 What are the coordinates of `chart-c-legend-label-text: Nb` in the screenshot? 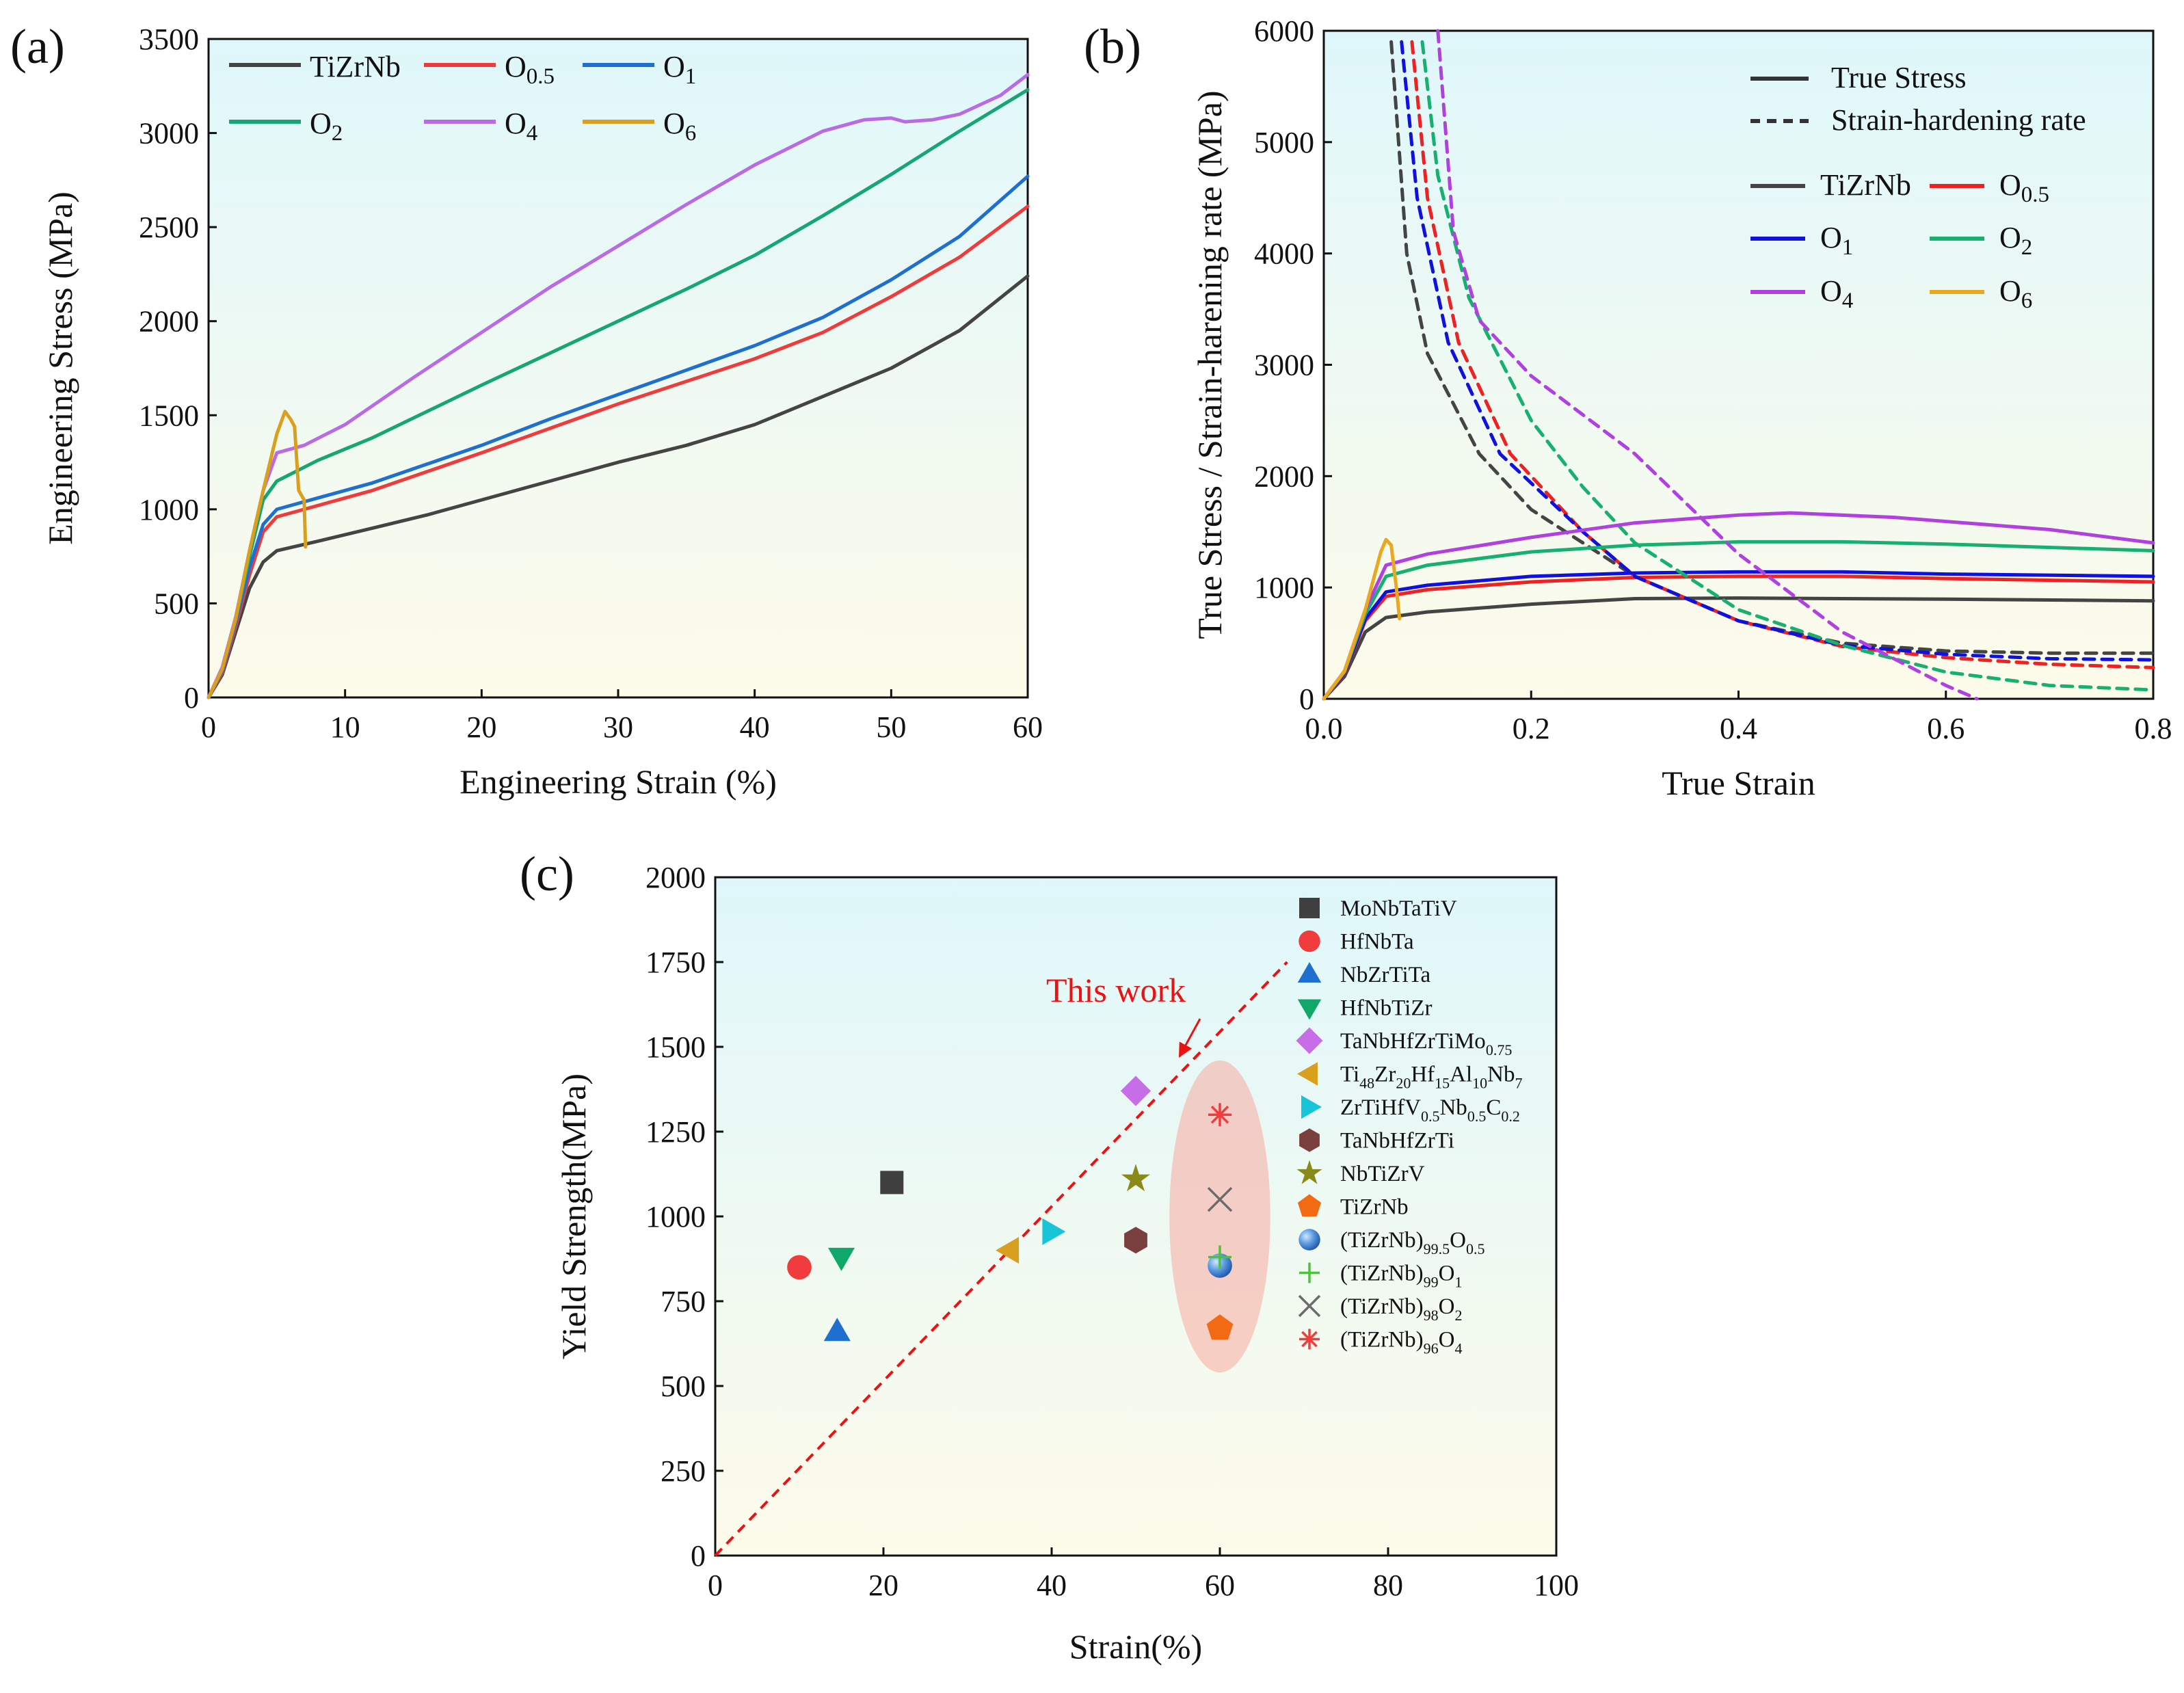 It's located at (1453, 1107).